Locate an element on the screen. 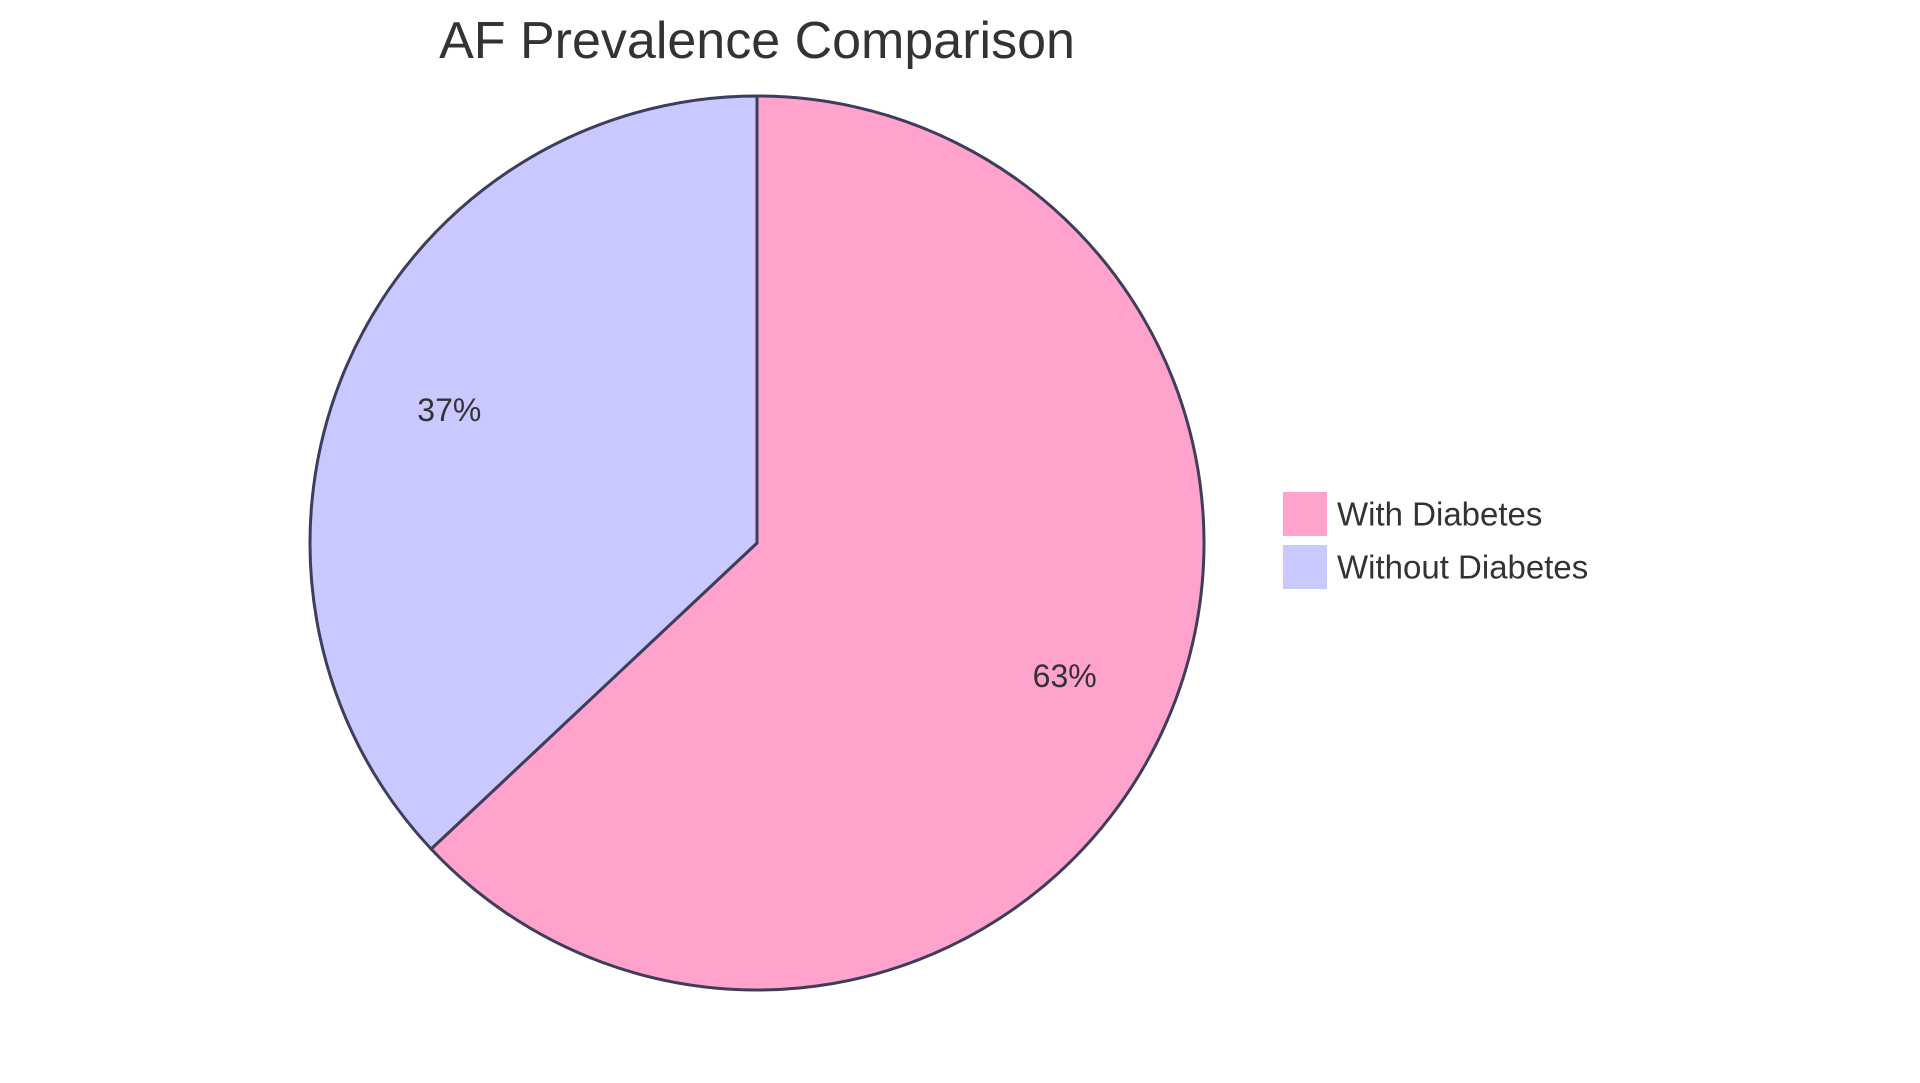  pie-slice-labels: 63% 37% is located at coordinates (756, 543).